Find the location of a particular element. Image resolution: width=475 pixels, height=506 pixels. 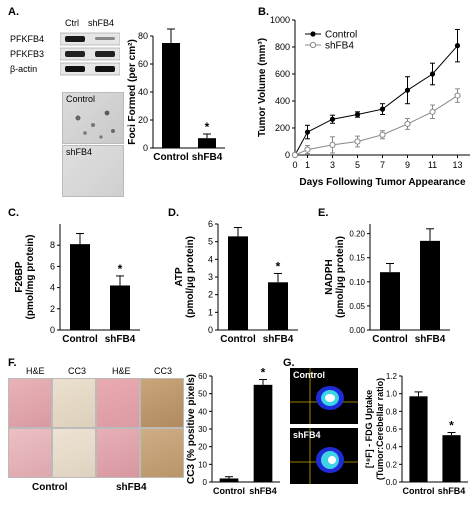

y-axis-label: F26BP is located at coordinates (19, 276).